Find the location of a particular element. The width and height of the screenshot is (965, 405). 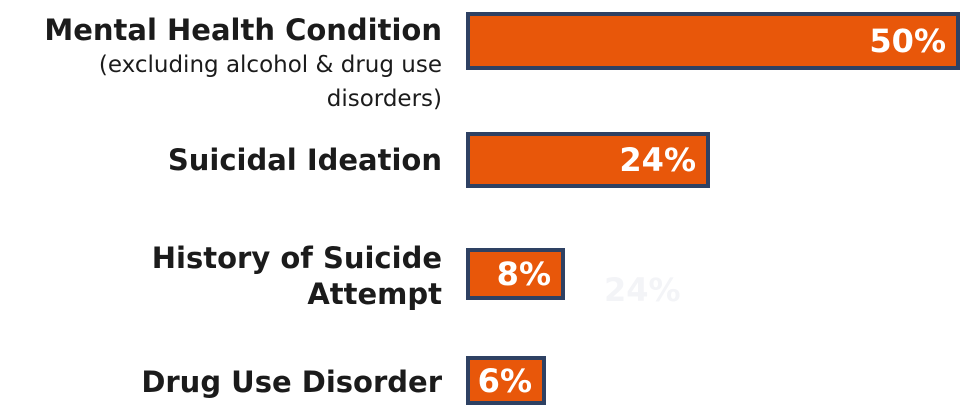

category-label-text: Drug Use Disorder is located at coordinates (291, 382).